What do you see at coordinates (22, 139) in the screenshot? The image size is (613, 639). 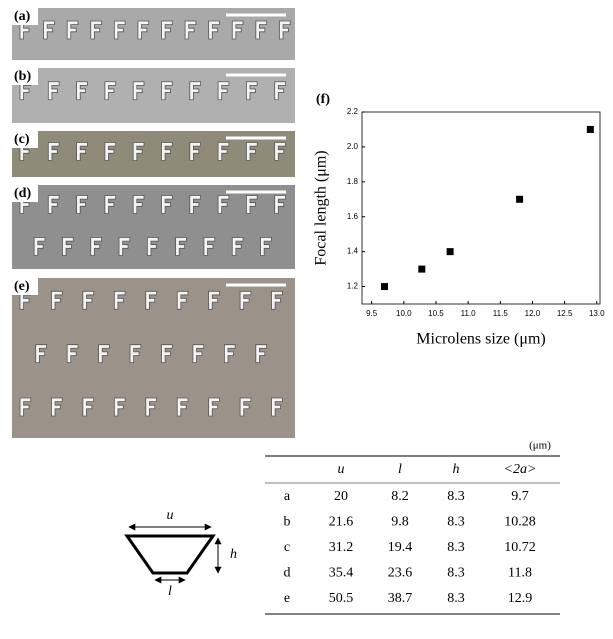 I see `panel-label: (c)` at bounding box center [22, 139].